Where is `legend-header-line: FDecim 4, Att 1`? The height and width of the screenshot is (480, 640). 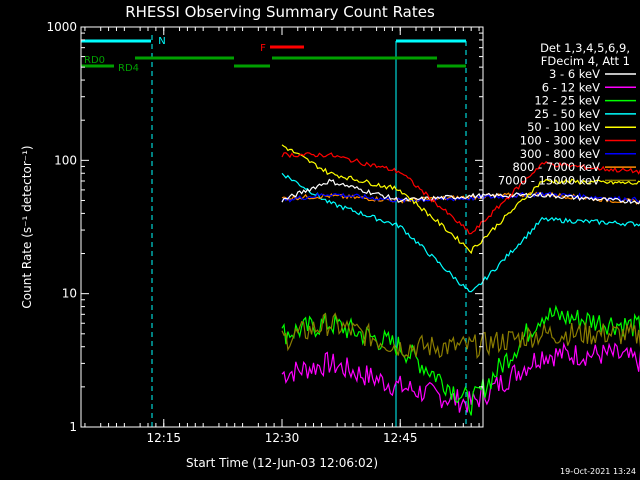 legend-header-line: FDecim 4, Att 1 is located at coordinates (585, 61).